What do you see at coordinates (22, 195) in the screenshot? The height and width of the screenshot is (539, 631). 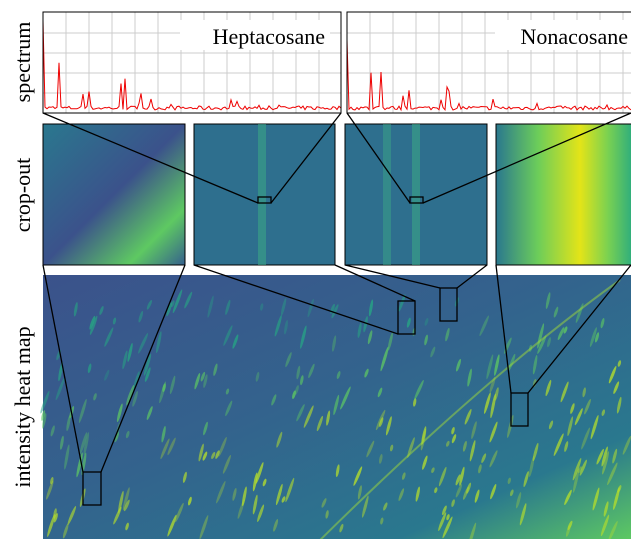 I see `row-label: crop-out` at bounding box center [22, 195].